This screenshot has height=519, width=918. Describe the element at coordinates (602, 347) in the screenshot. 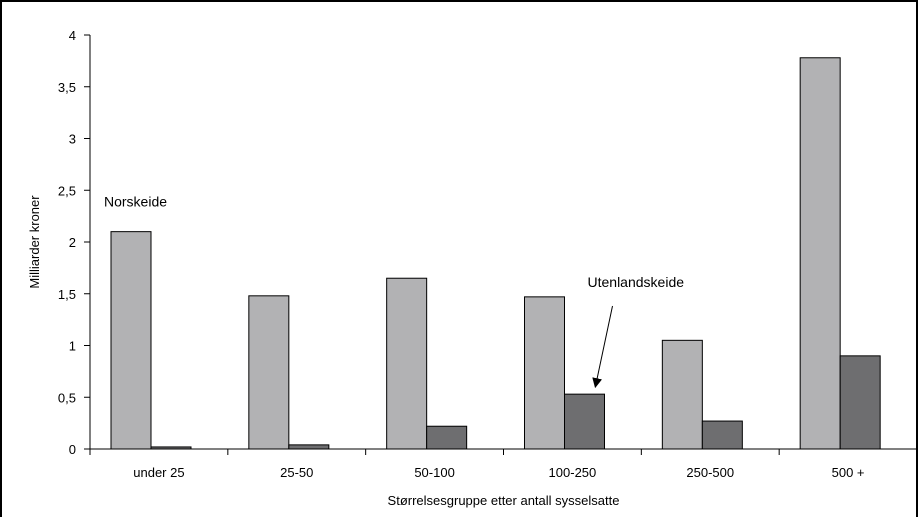

I see `annotation-arrow` at that location.